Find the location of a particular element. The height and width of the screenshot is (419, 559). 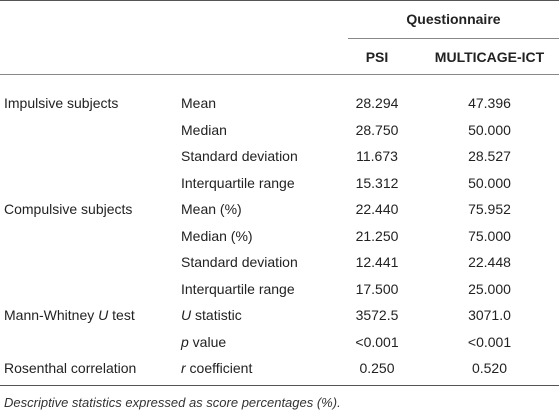

row-stat-label: Median (%) is located at coordinates (217, 236).